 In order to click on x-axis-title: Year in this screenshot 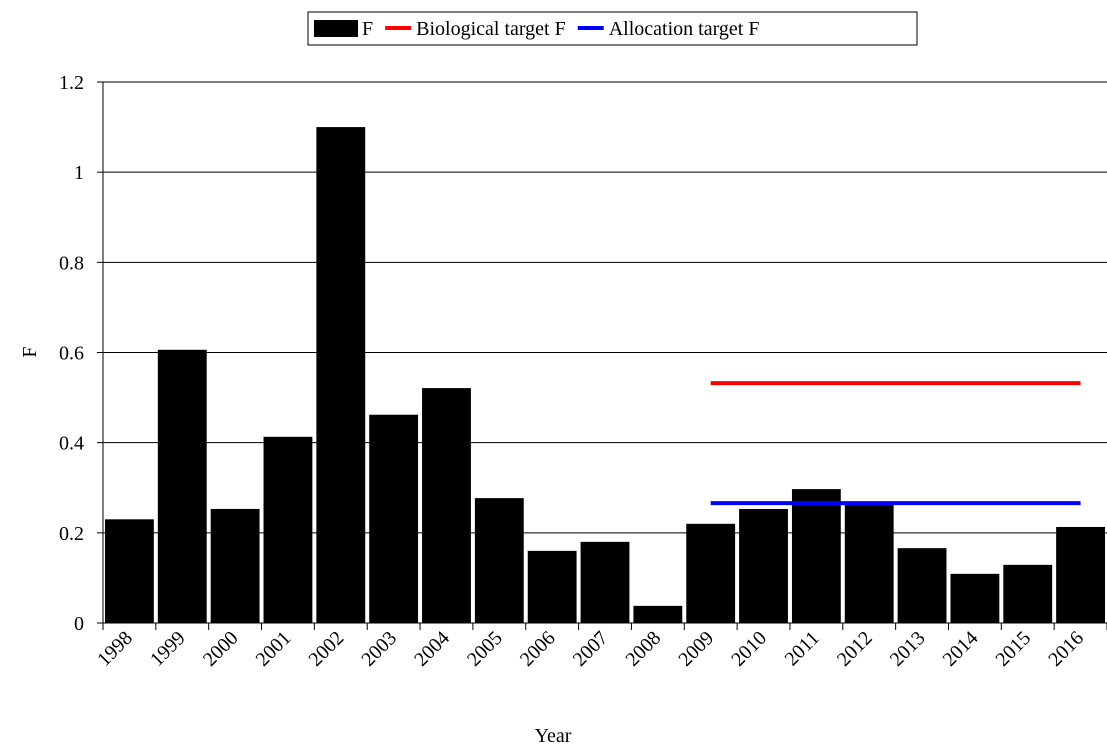, I will do `click(553, 736)`.